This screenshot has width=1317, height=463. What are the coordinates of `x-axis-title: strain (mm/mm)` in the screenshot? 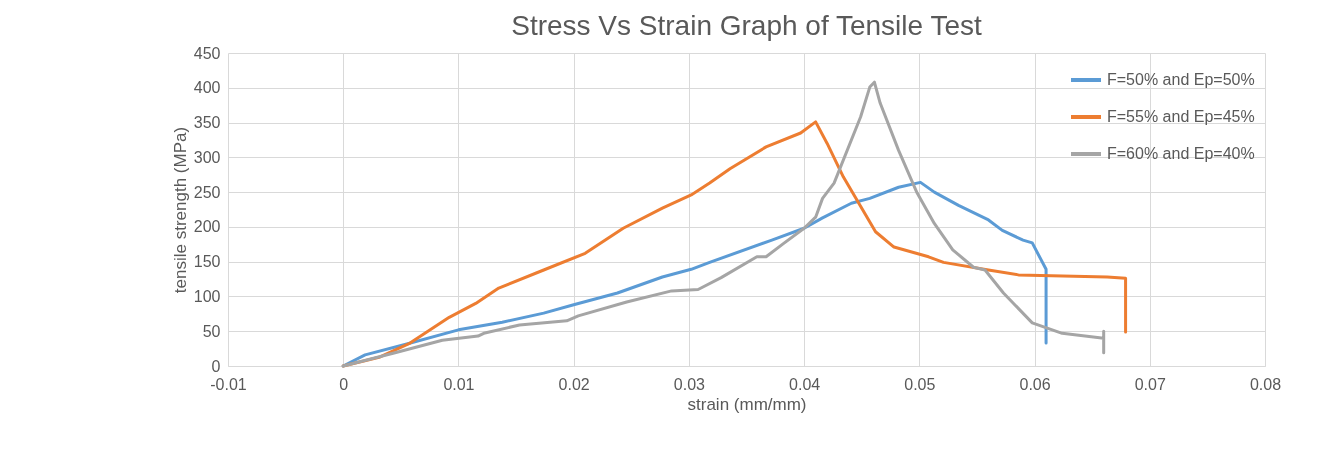 It's located at (747, 404).